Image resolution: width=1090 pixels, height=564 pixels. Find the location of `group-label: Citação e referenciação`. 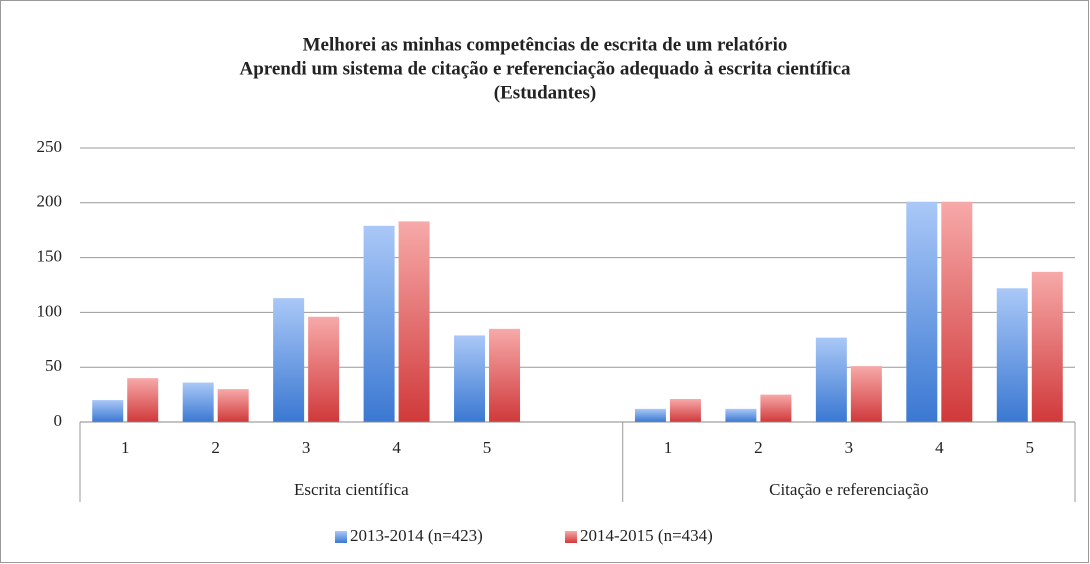

group-label: Citação e referenciação is located at coordinates (849, 489).